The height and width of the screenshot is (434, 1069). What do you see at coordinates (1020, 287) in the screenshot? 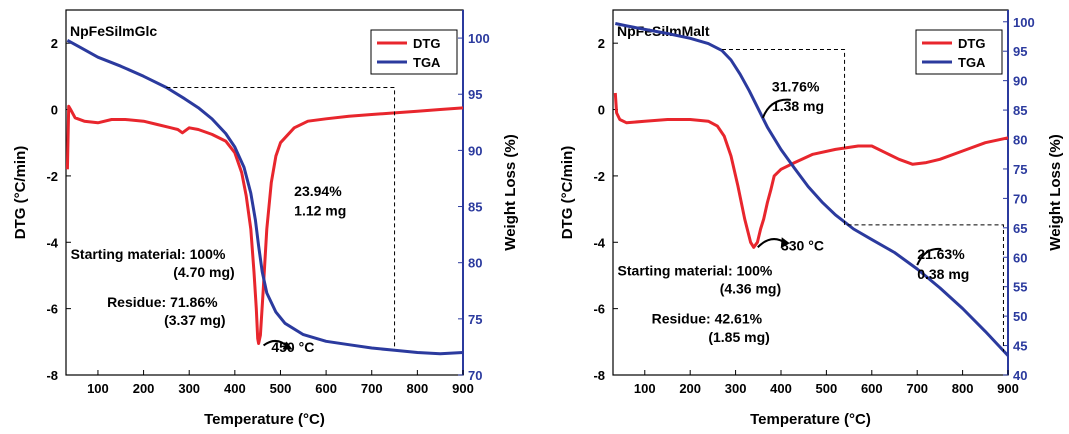
I see `y-right-tick-label: 55` at bounding box center [1020, 287].